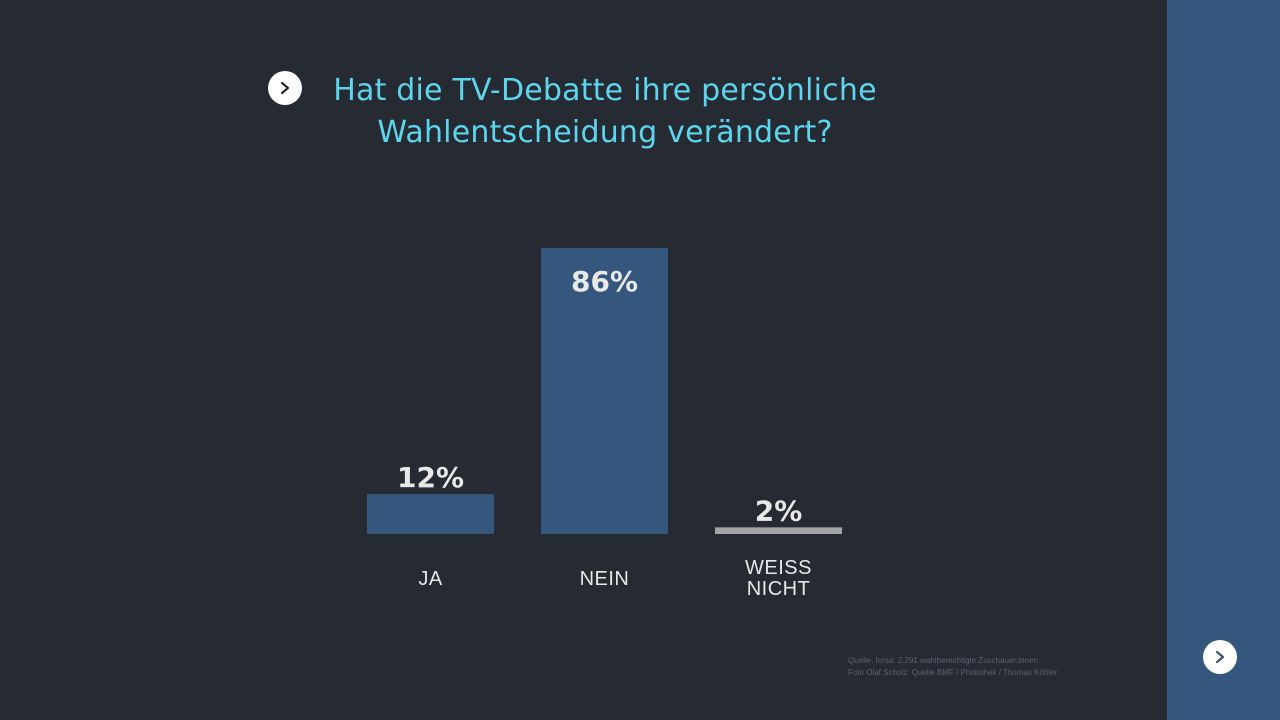 The height and width of the screenshot is (720, 1280). Describe the element at coordinates (604, 281) in the screenshot. I see `bar-value-label-1: 86%` at that location.